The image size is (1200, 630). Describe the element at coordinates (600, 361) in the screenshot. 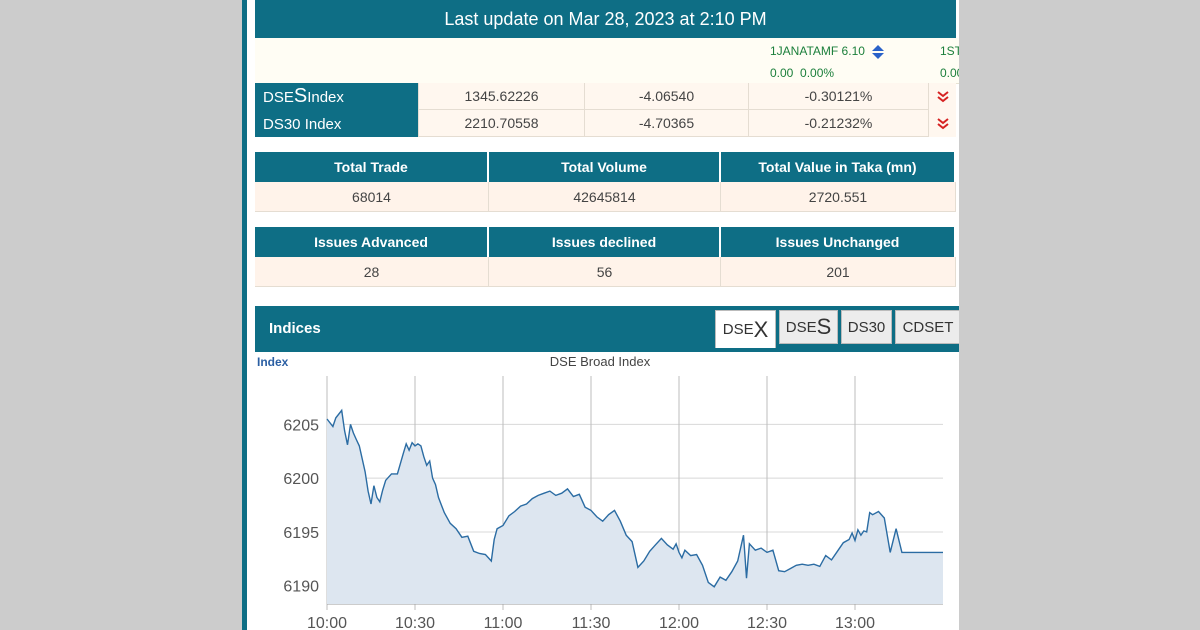

I see `chart-title: DSE Broad Index` at that location.